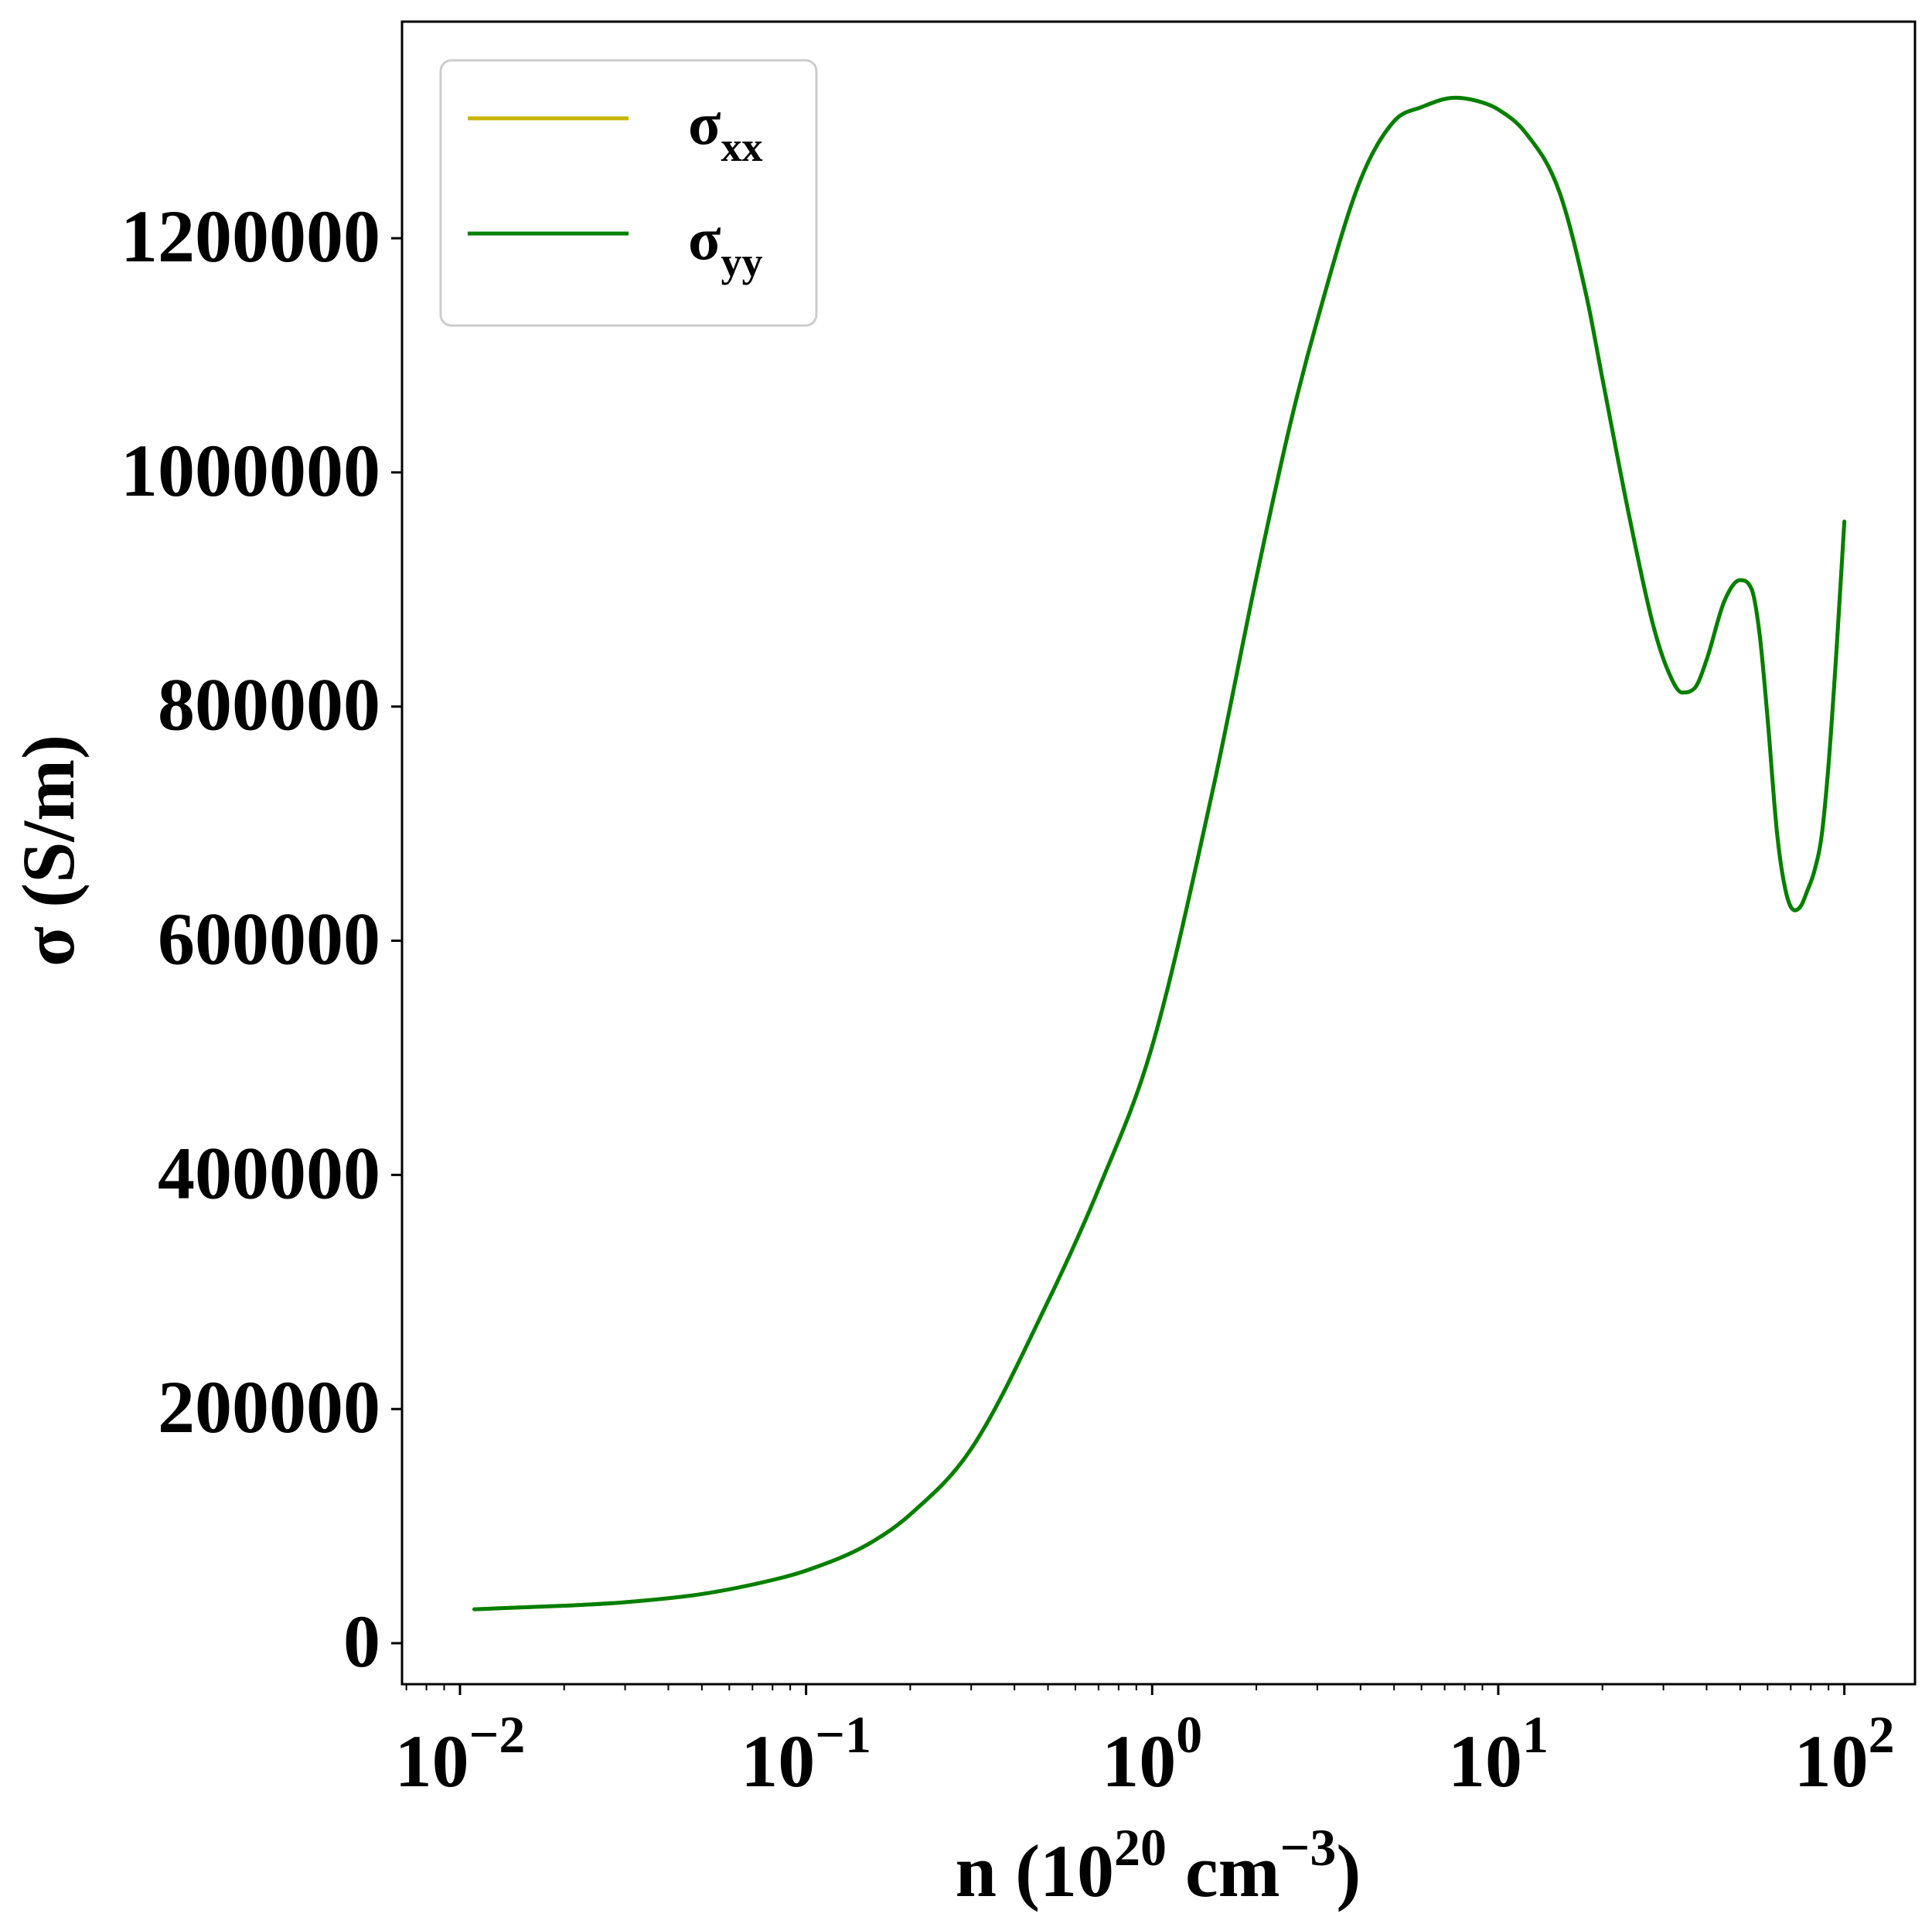 This screenshot has width=1932, height=1927. I want to click on y-axis-ticks: 0 200000 400000 600000 800000 1000000 1200000, so click(261, 939).